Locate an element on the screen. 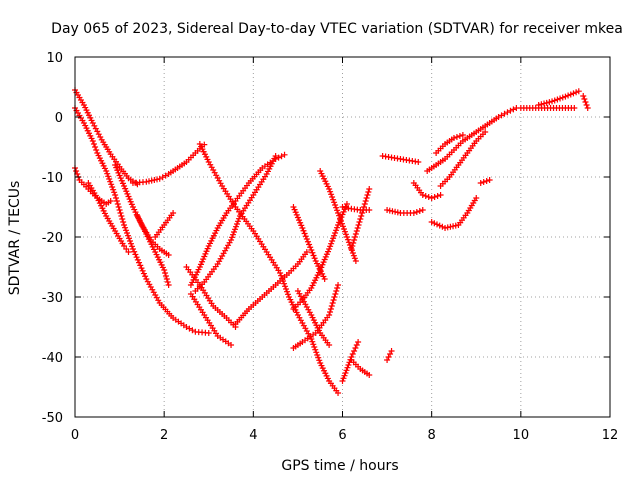  y-tick-label: -20 is located at coordinates (52, 238).